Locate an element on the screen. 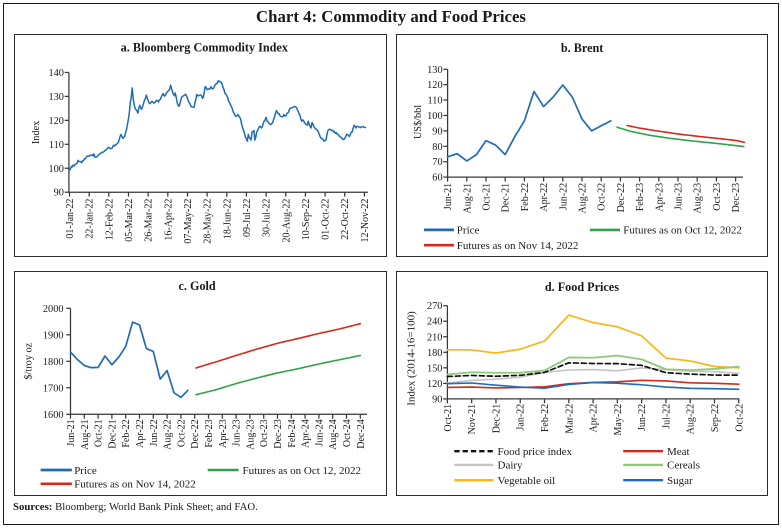  svg-text: 07-May-22 is located at coordinates (188, 221).